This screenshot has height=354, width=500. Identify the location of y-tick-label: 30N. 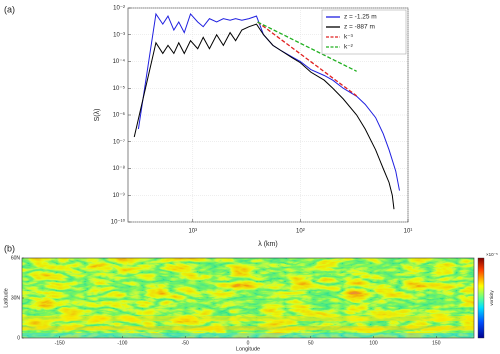
(16, 298).